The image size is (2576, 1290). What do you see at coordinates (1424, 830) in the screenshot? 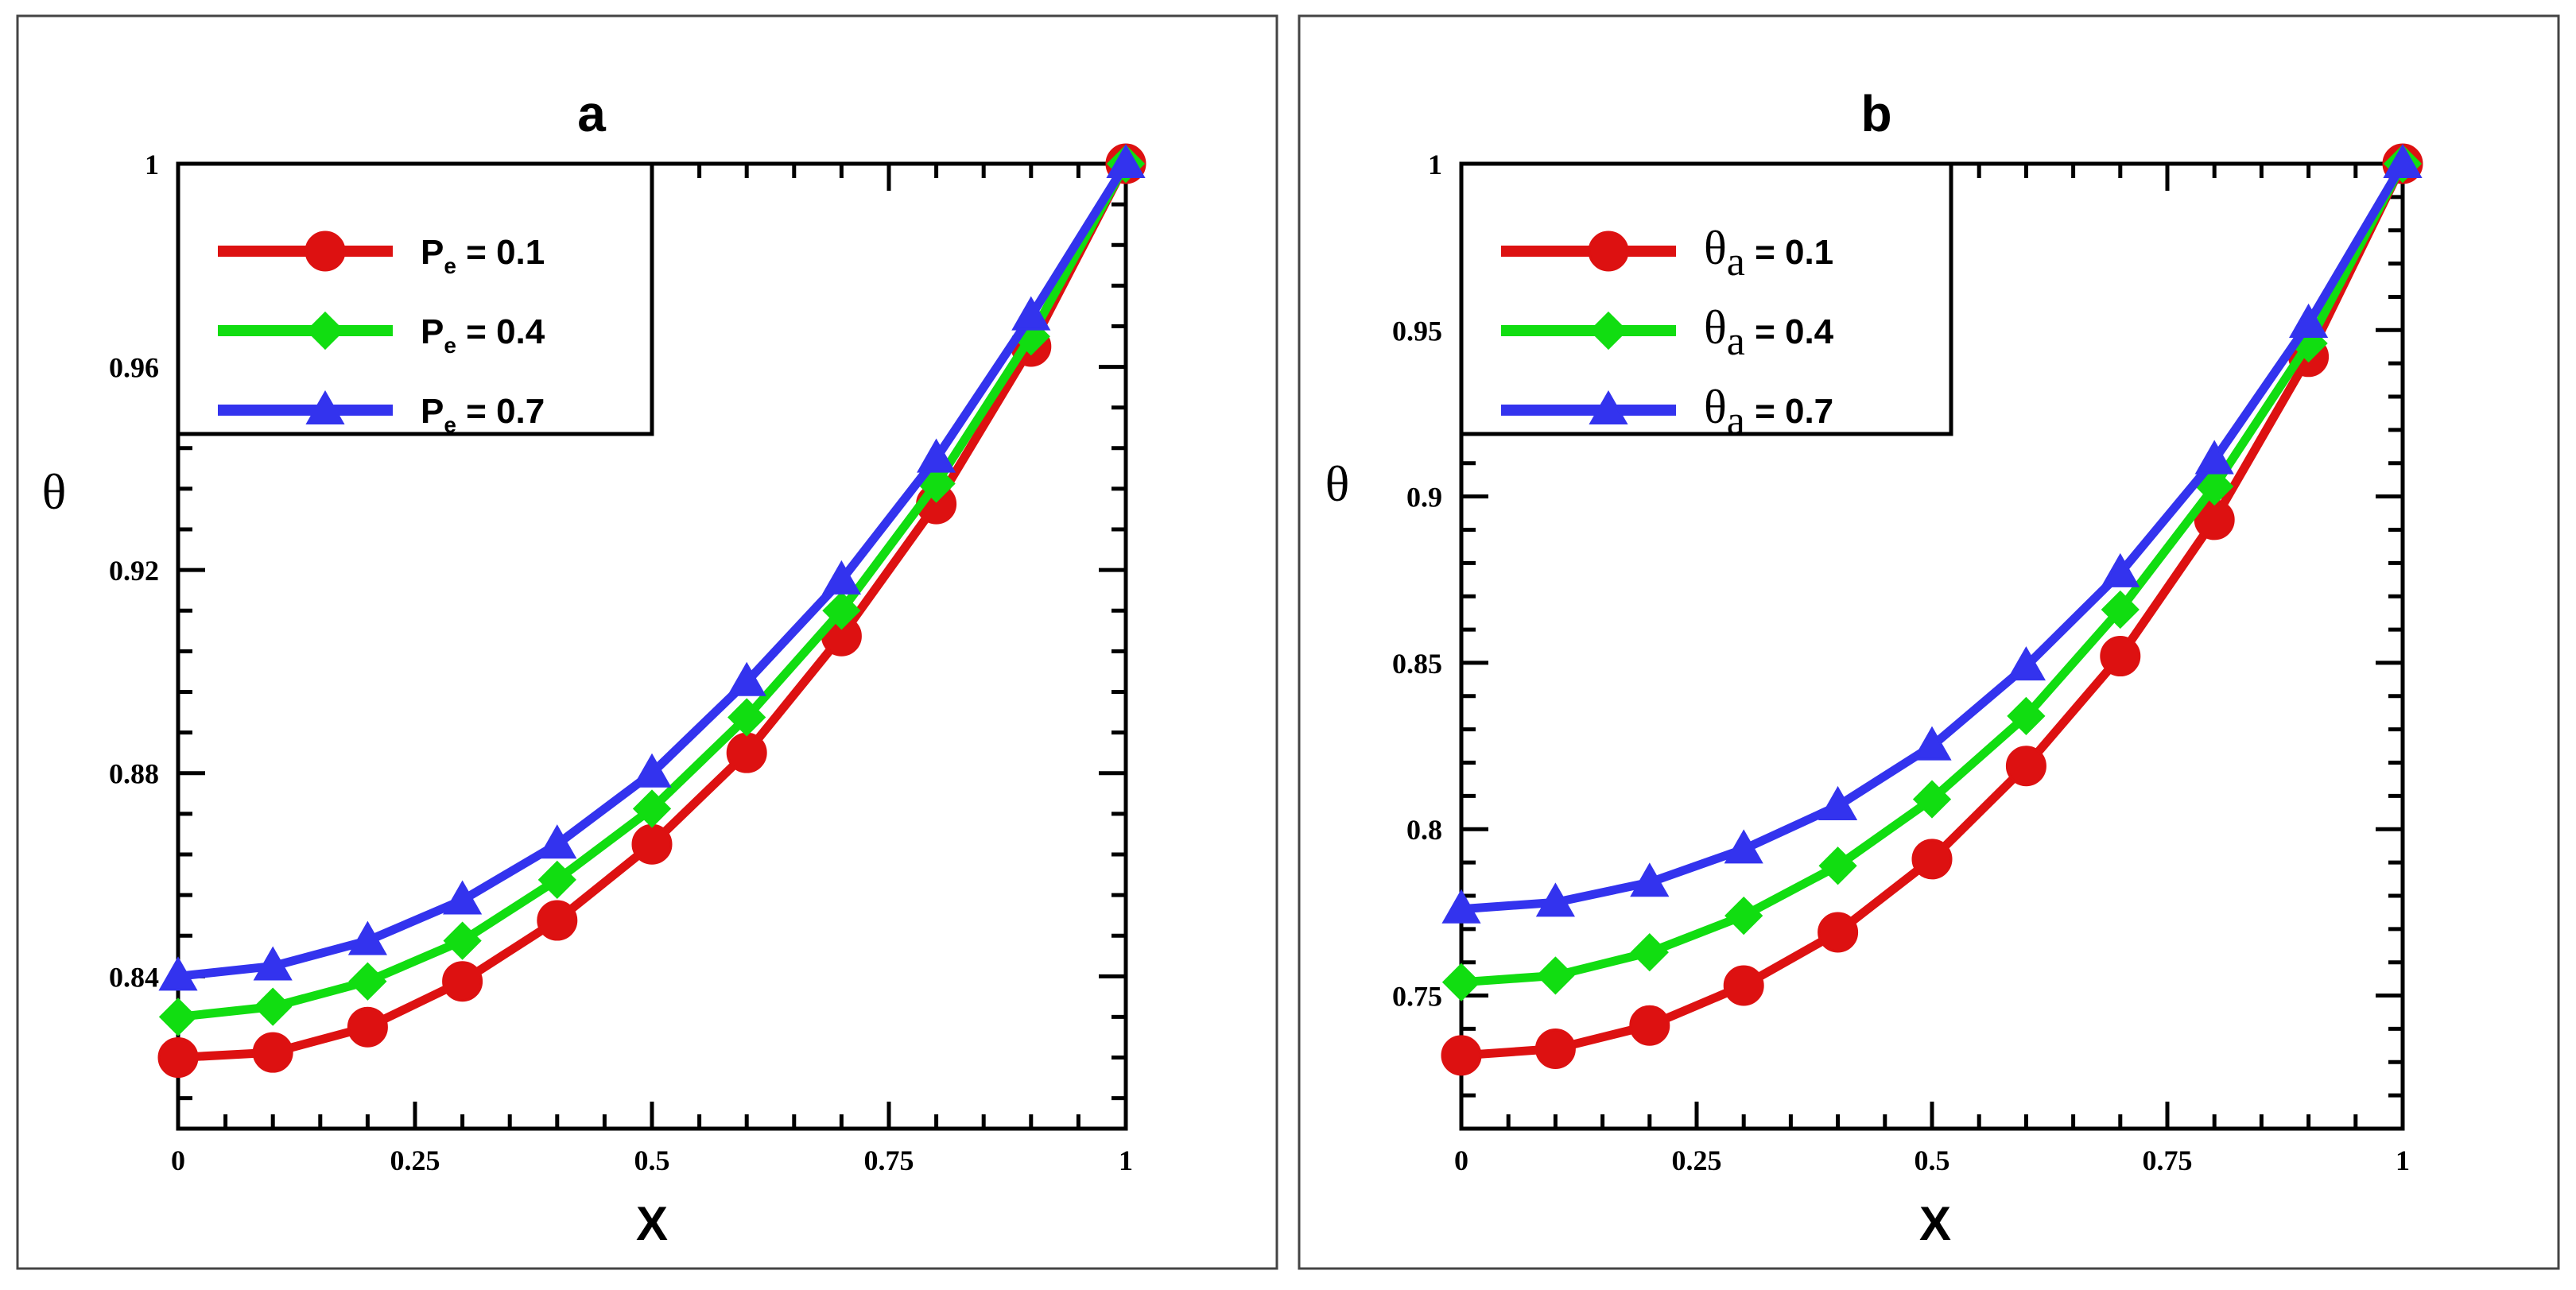
I see `y-tick-label: 0.8` at bounding box center [1424, 830].